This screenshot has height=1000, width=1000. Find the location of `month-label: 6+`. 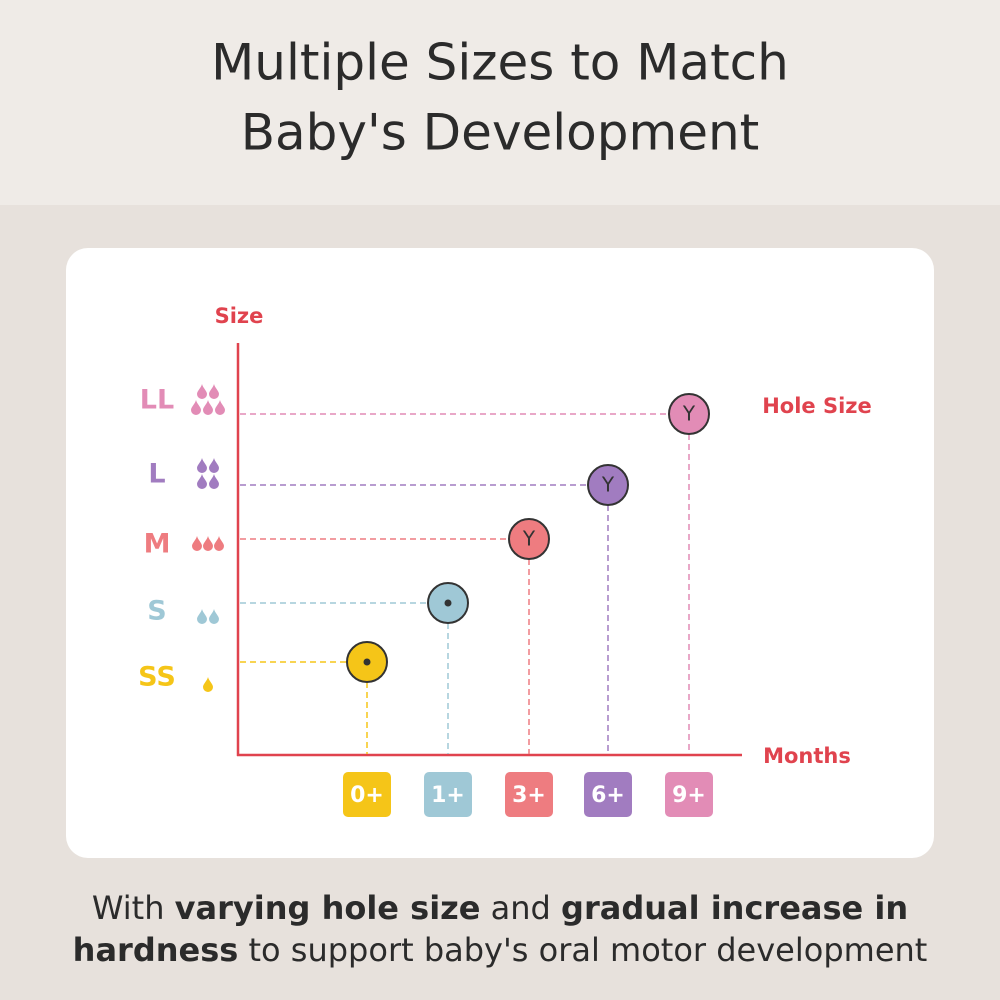

month-label: 6+ is located at coordinates (608, 795).